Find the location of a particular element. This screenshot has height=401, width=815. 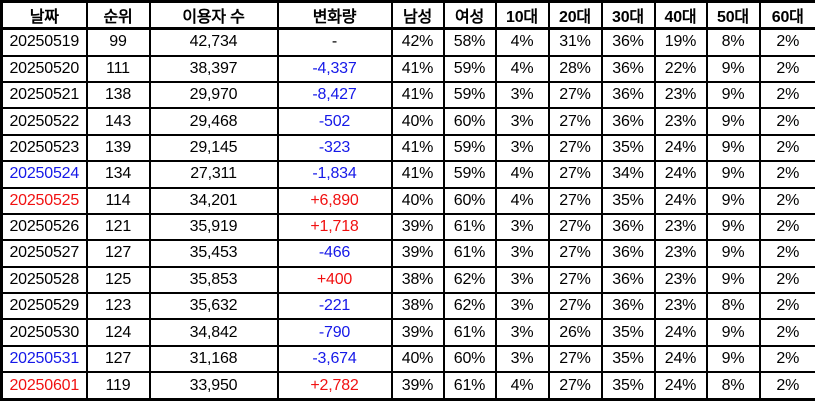

users-cell: 31,168 is located at coordinates (213, 359).